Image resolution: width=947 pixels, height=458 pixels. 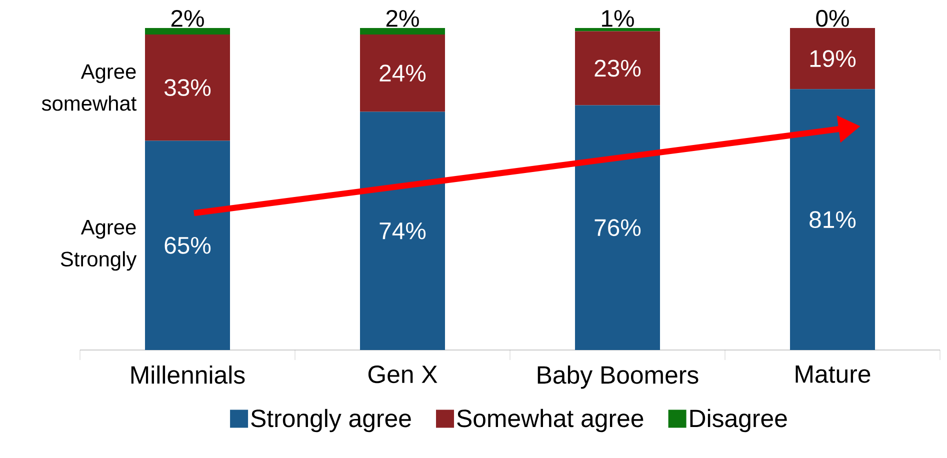 I want to click on data-label: 1%, so click(x=618, y=18).